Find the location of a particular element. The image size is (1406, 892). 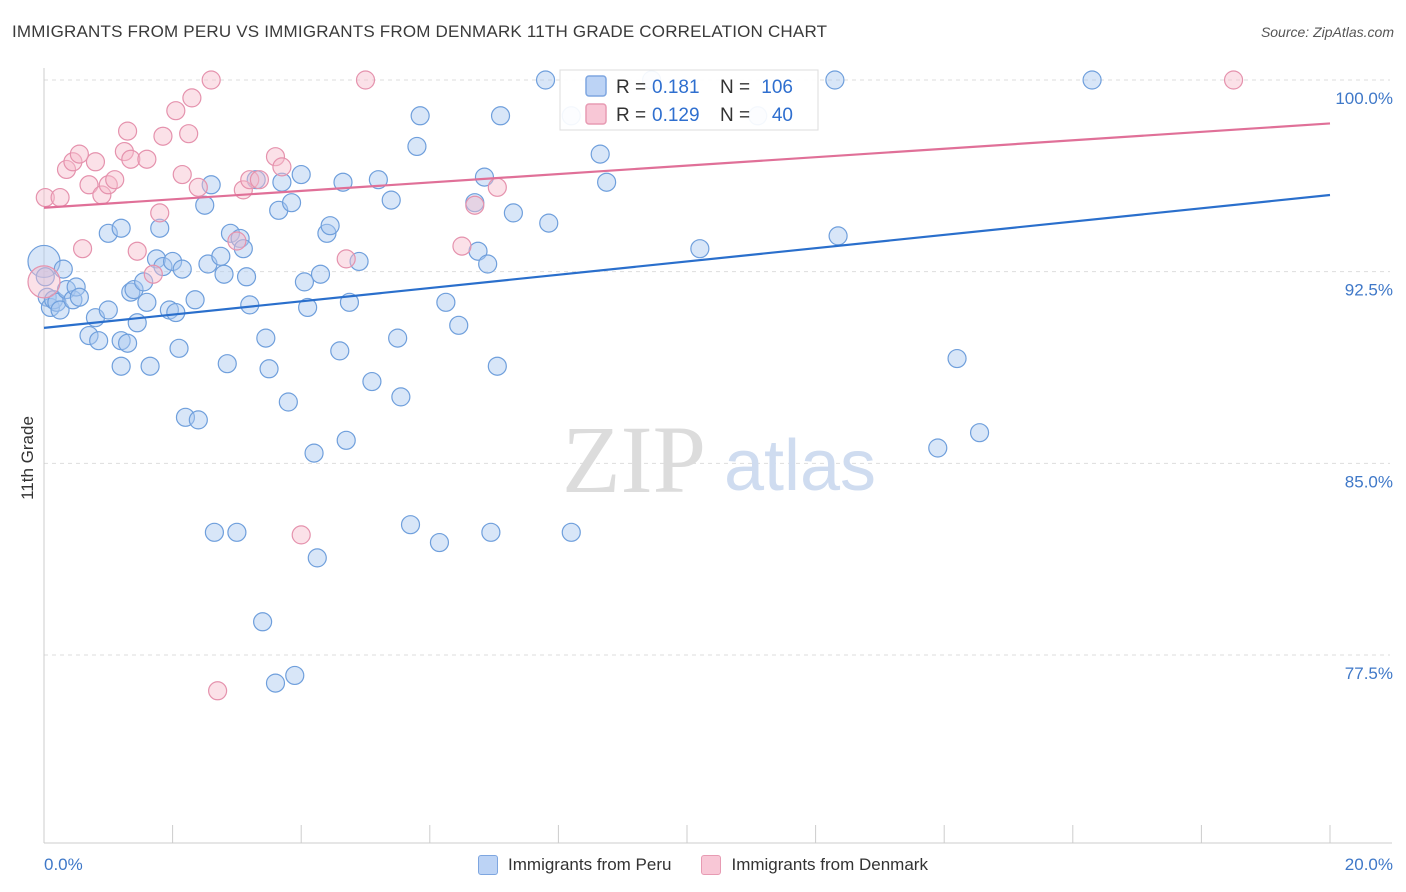

y-axis-label: 11th Grade is located at coordinates (27, 458).